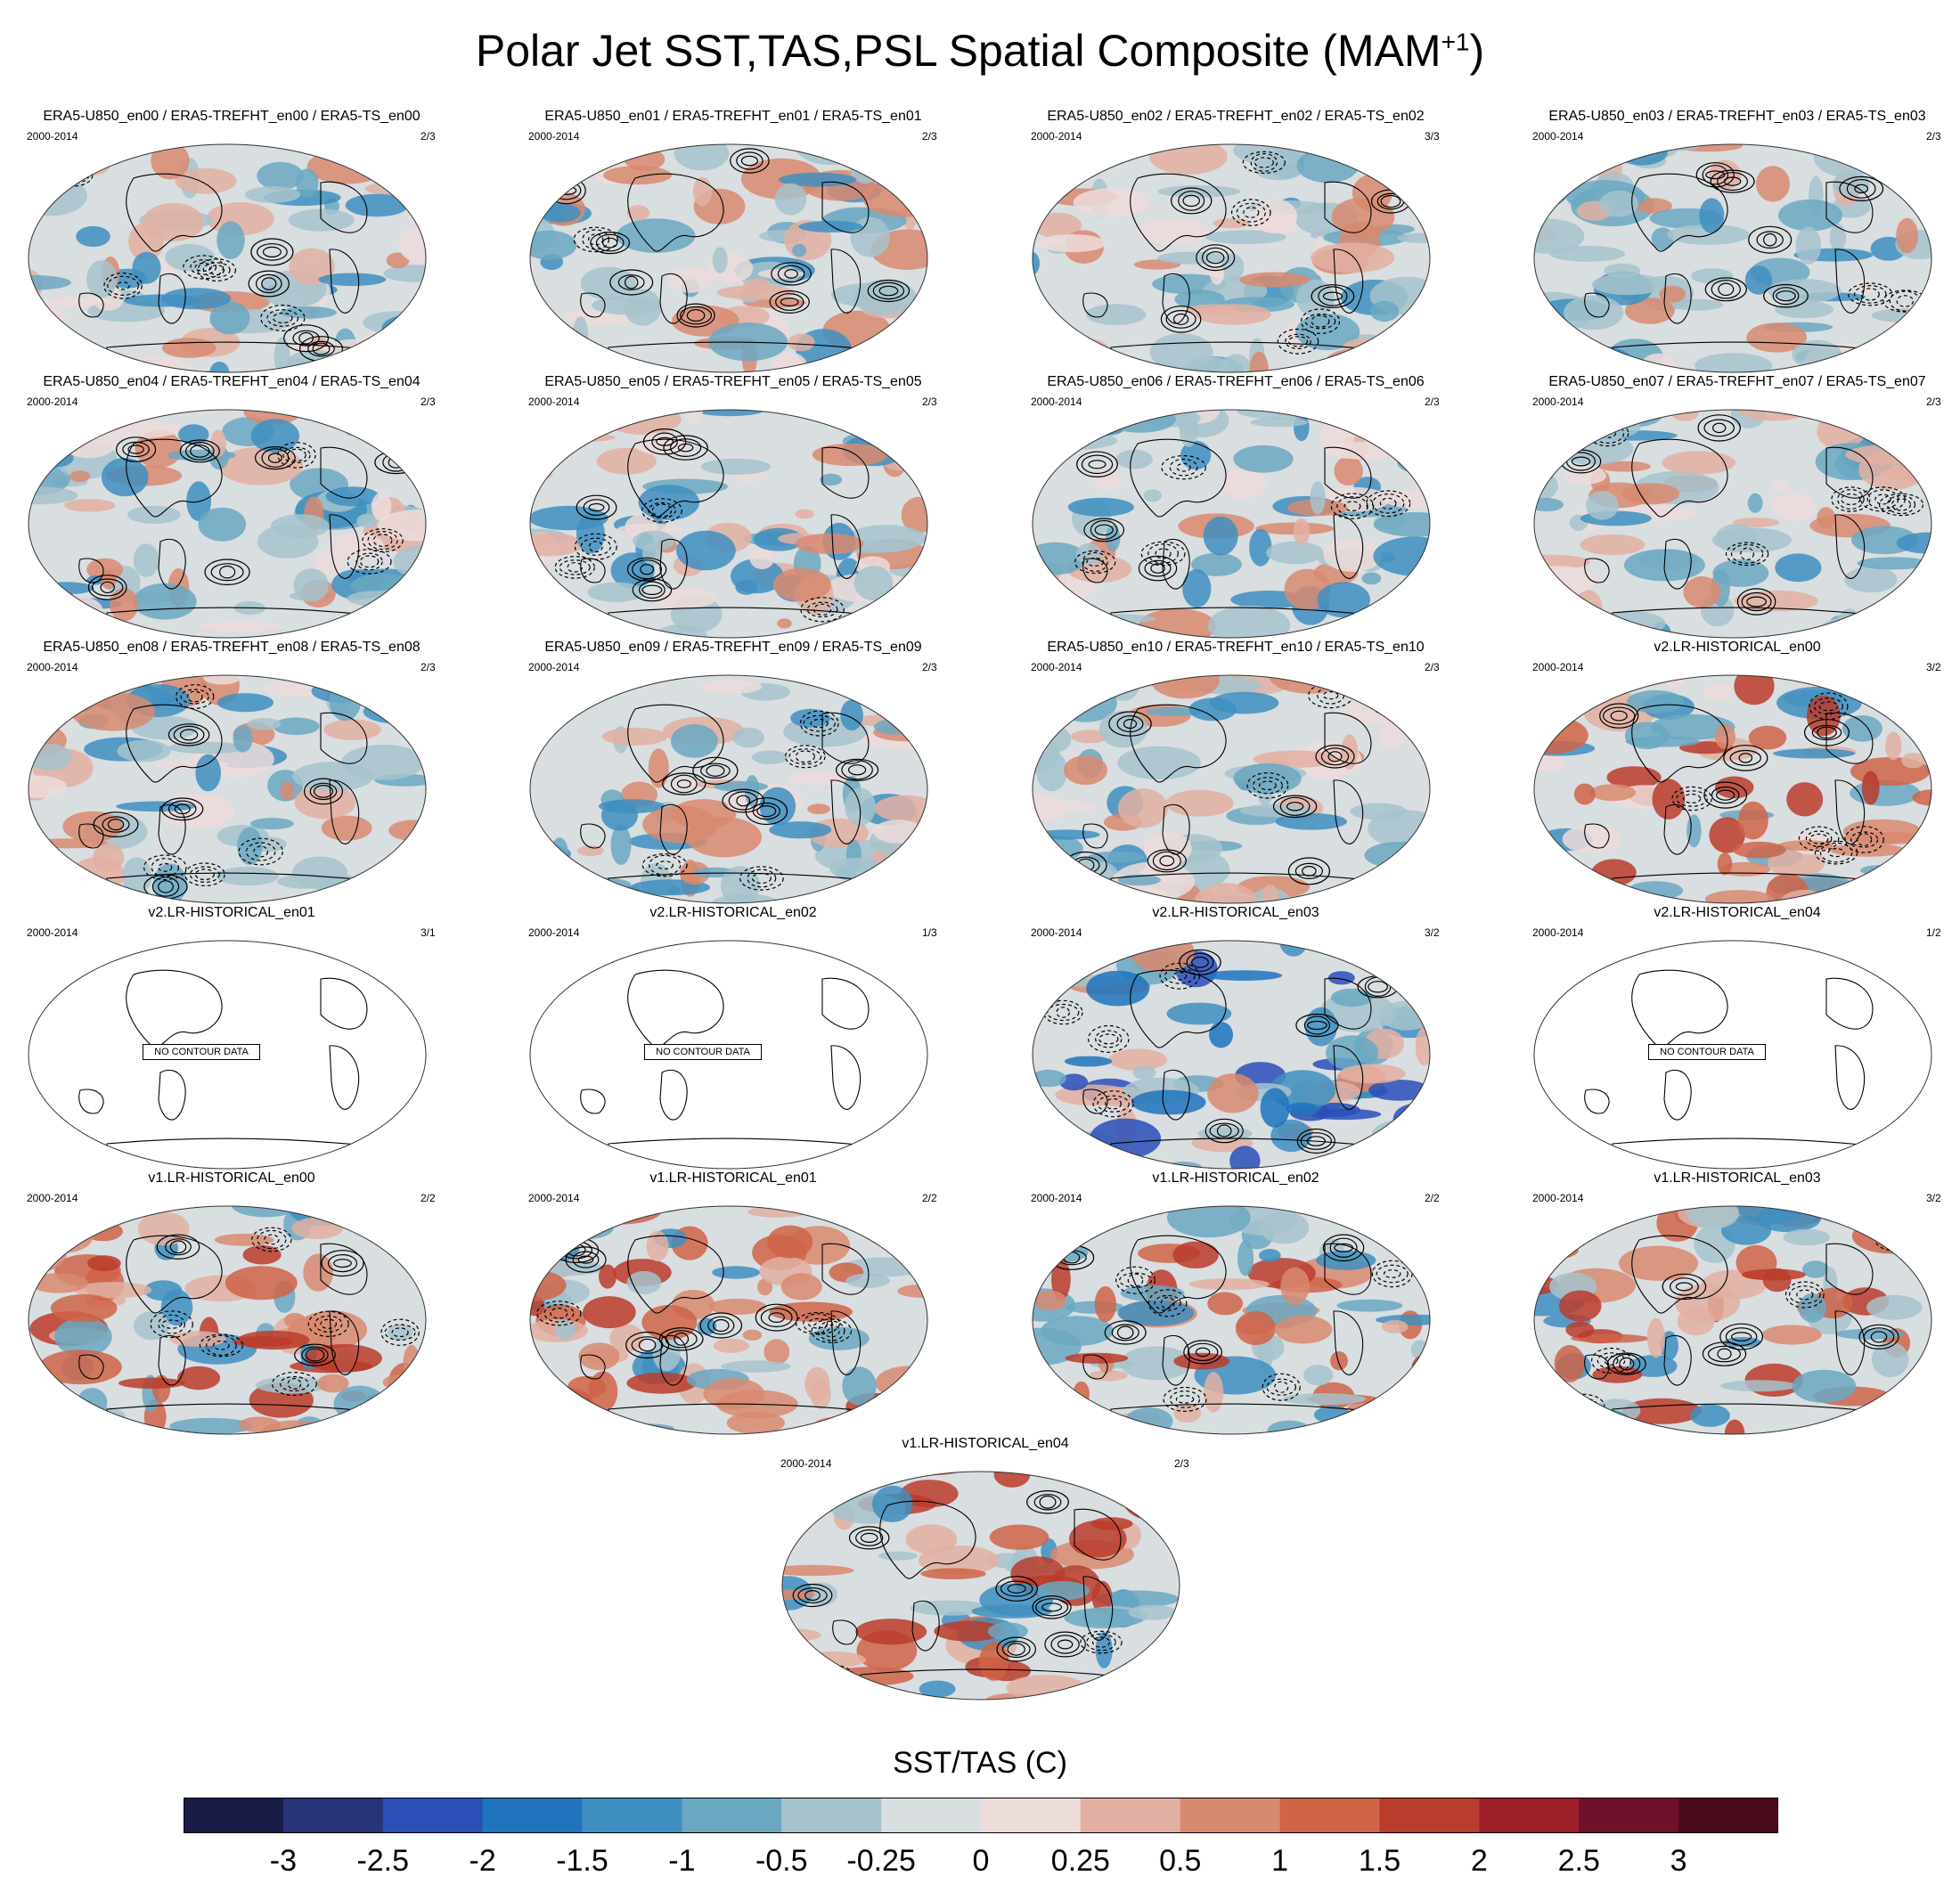 Image resolution: width=1960 pixels, height=1892 pixels. I want to click on panel-ratio: 1/2, so click(1933, 932).